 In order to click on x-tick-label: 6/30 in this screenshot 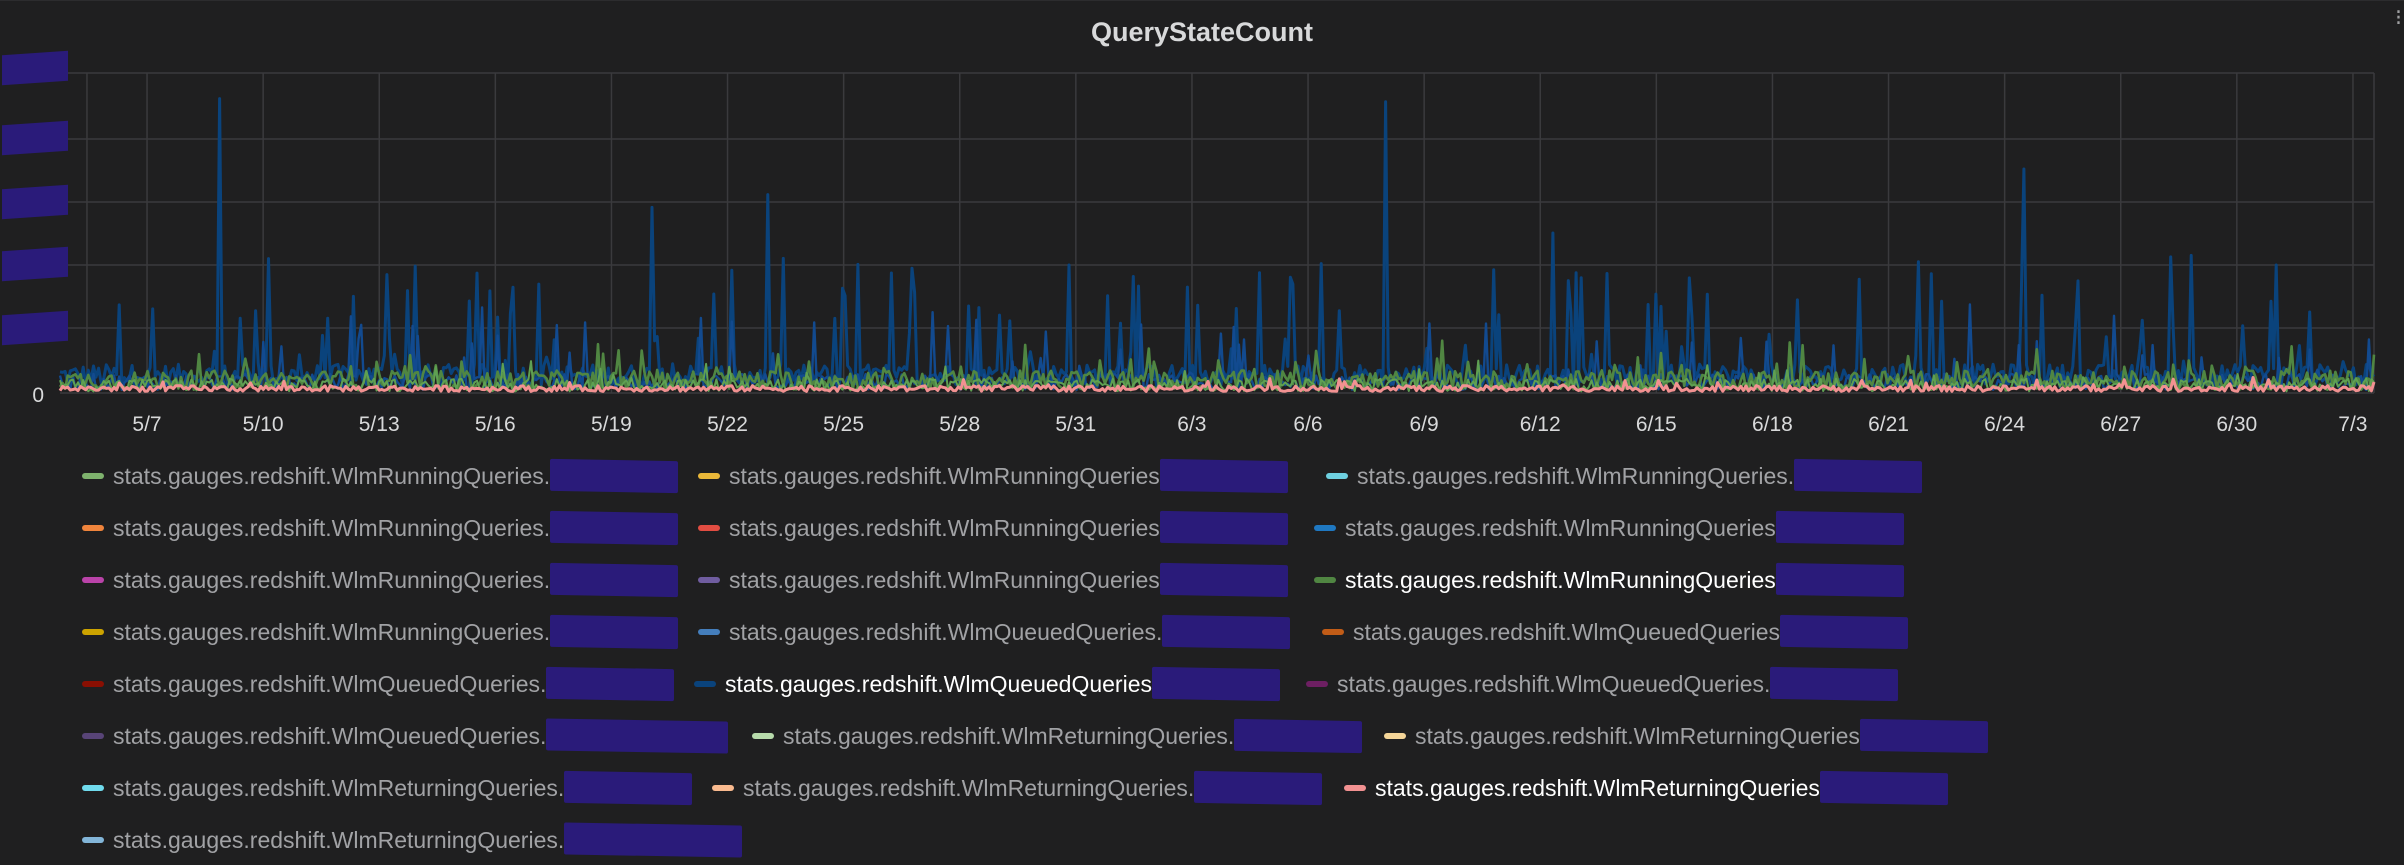, I will do `click(2236, 424)`.